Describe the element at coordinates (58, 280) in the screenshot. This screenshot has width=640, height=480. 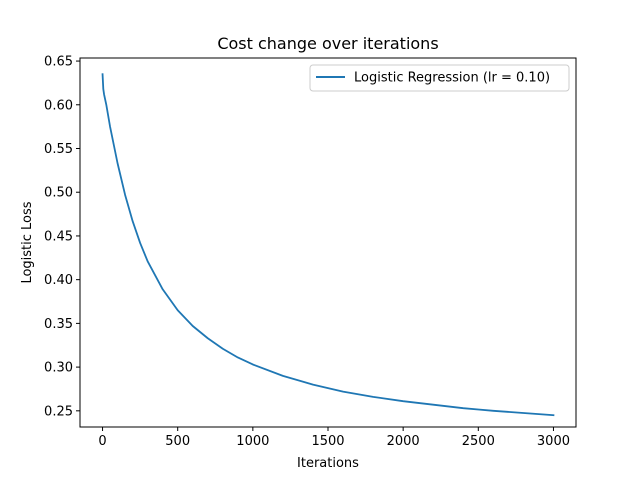
I see `y-tick-label: 0.40` at that location.